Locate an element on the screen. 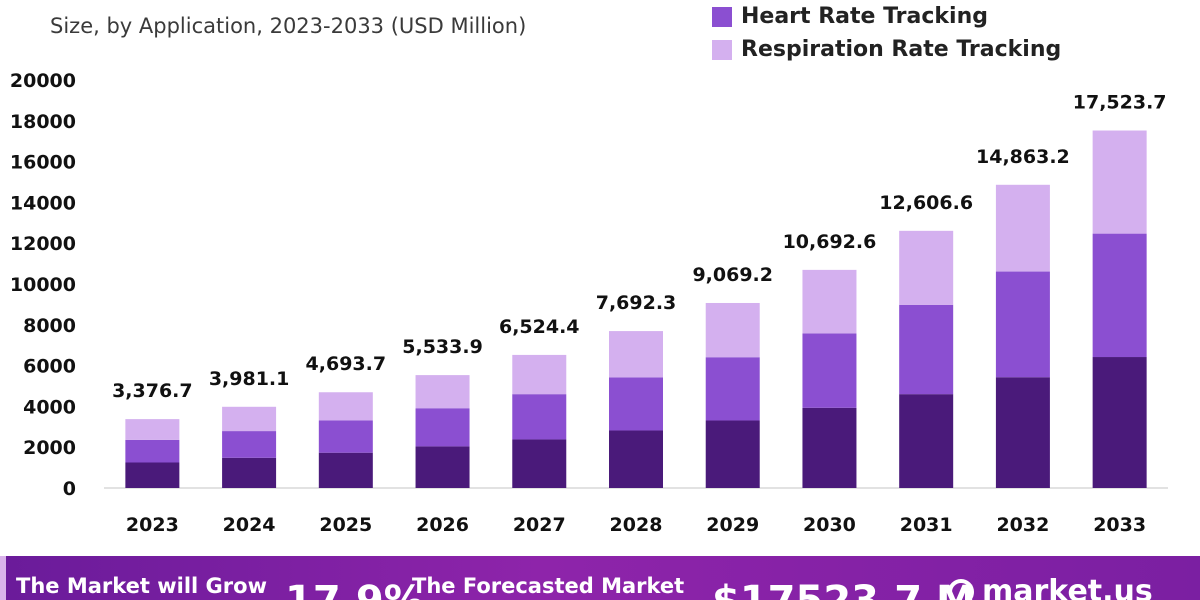  bar-total-label: 10,692.6 is located at coordinates (830, 242).